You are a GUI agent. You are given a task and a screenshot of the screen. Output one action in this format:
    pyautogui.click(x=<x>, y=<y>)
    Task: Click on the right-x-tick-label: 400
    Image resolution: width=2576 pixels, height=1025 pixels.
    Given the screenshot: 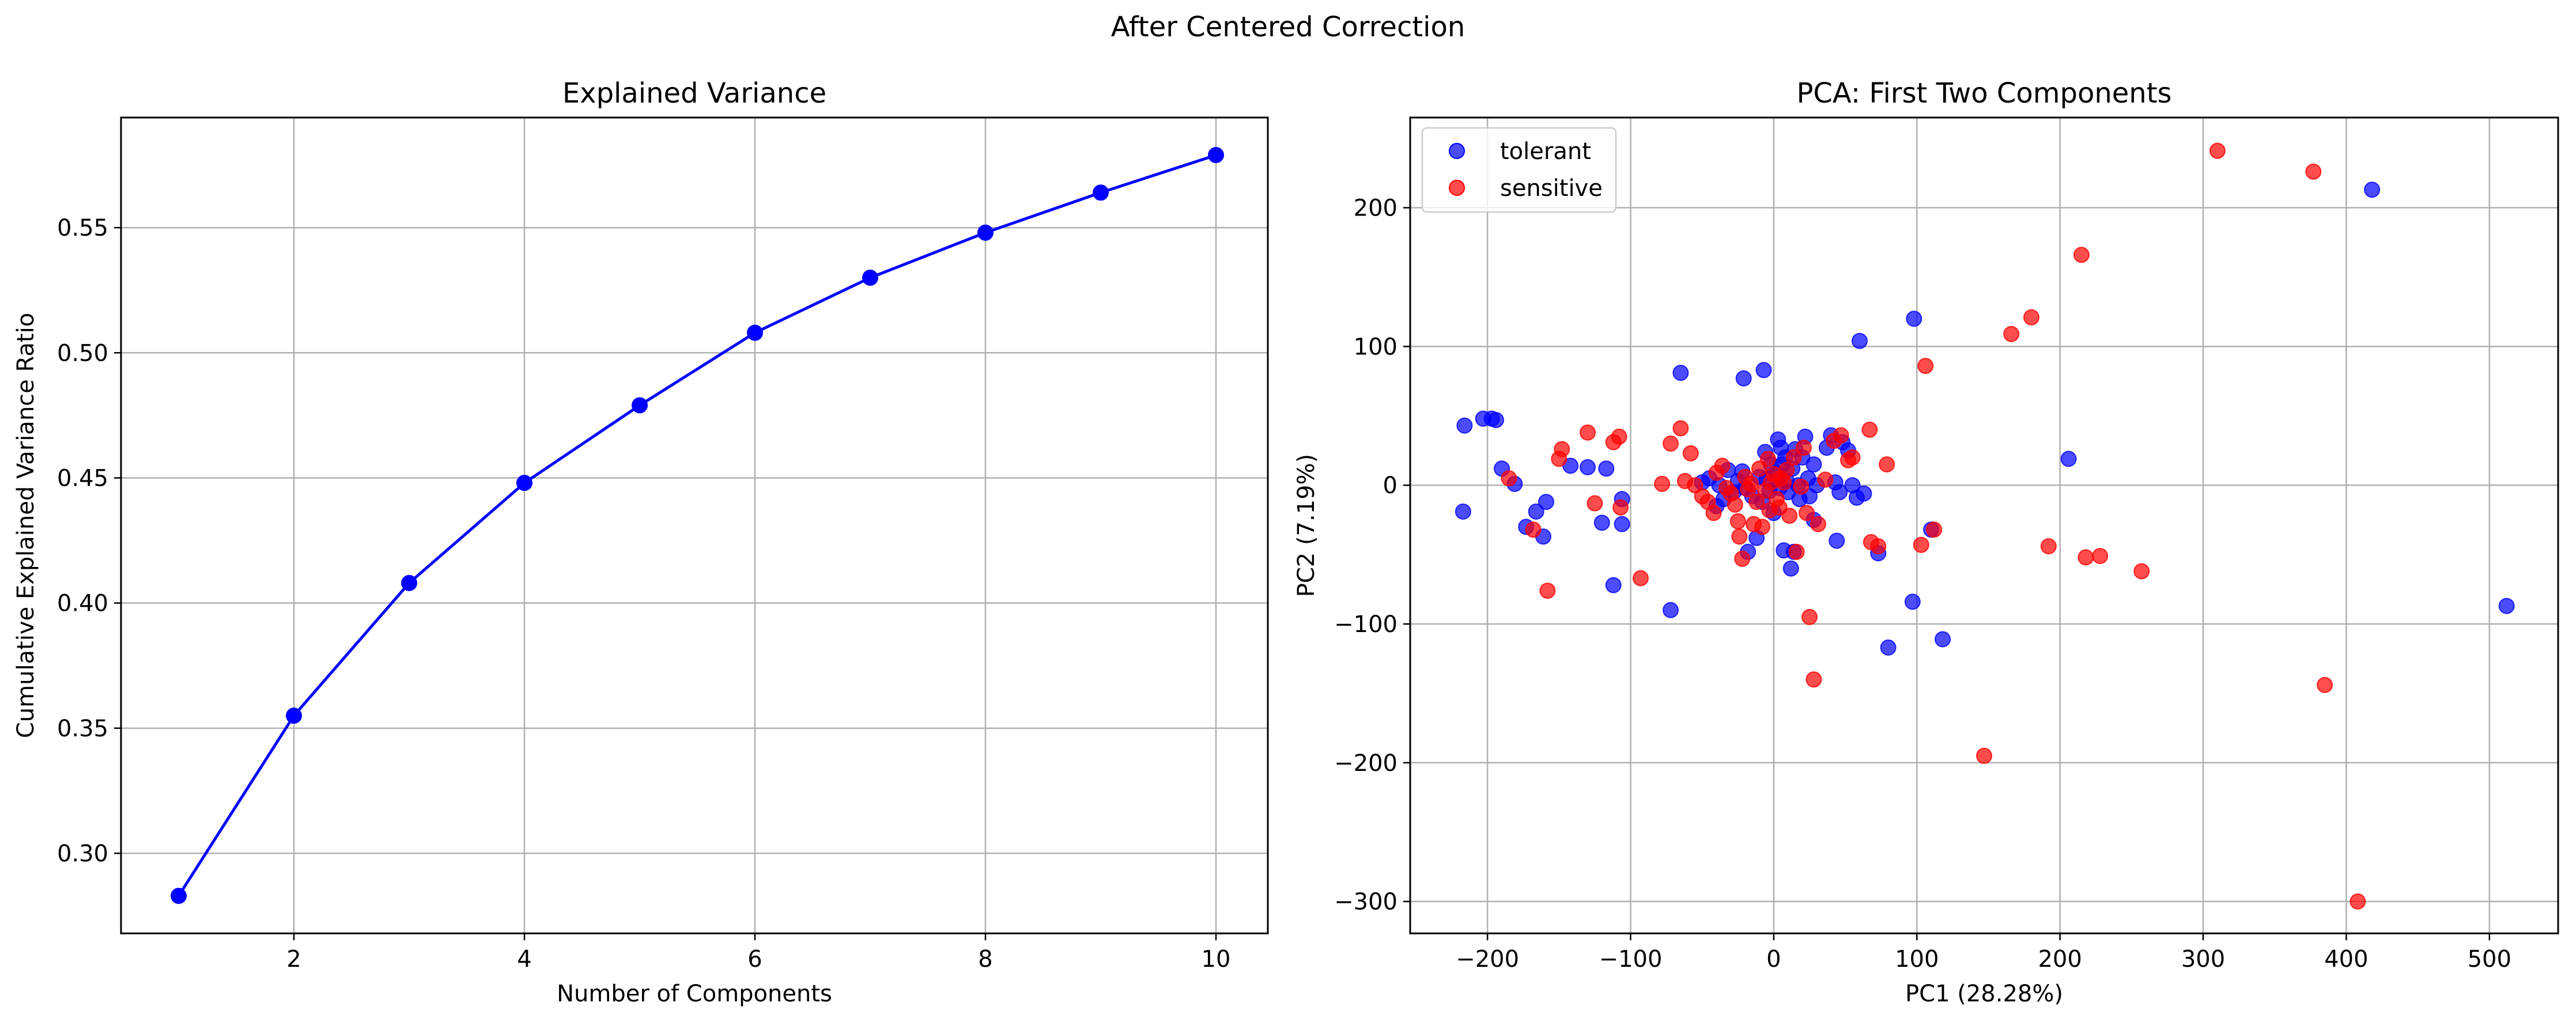 What is the action you would take?
    pyautogui.click(x=2346, y=959)
    